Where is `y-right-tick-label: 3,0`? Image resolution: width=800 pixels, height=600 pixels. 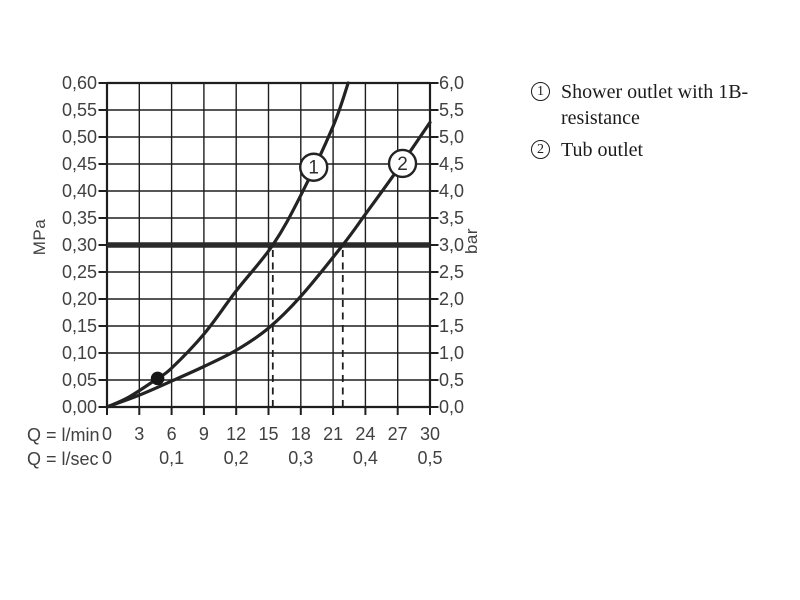 y-right-tick-label: 3,0 is located at coordinates (451, 245).